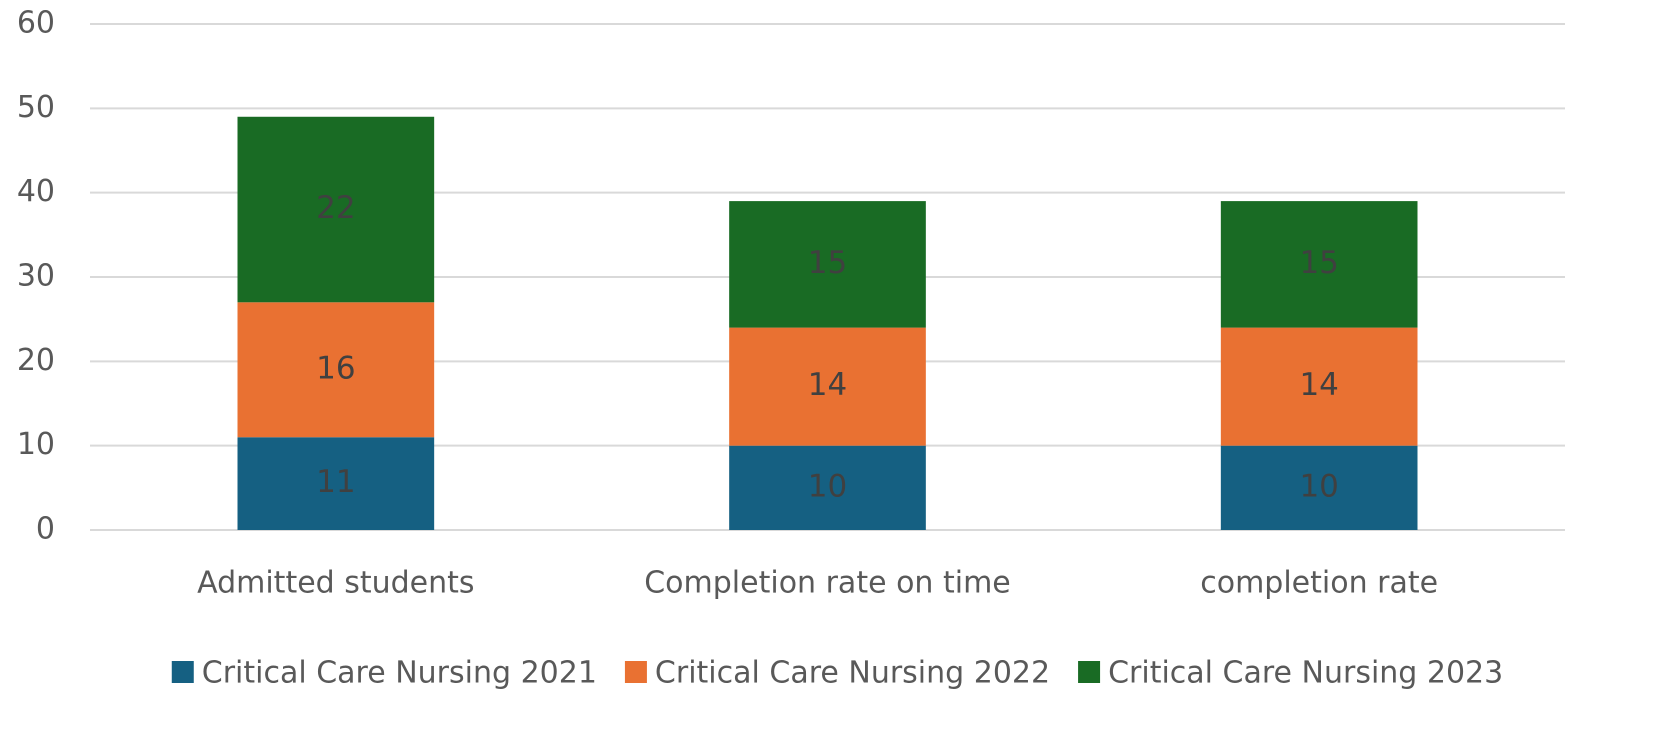 This screenshot has height=738, width=1672. What do you see at coordinates (399, 673) in the screenshot?
I see `legend-label: Critical Care Nursing 2021` at bounding box center [399, 673].